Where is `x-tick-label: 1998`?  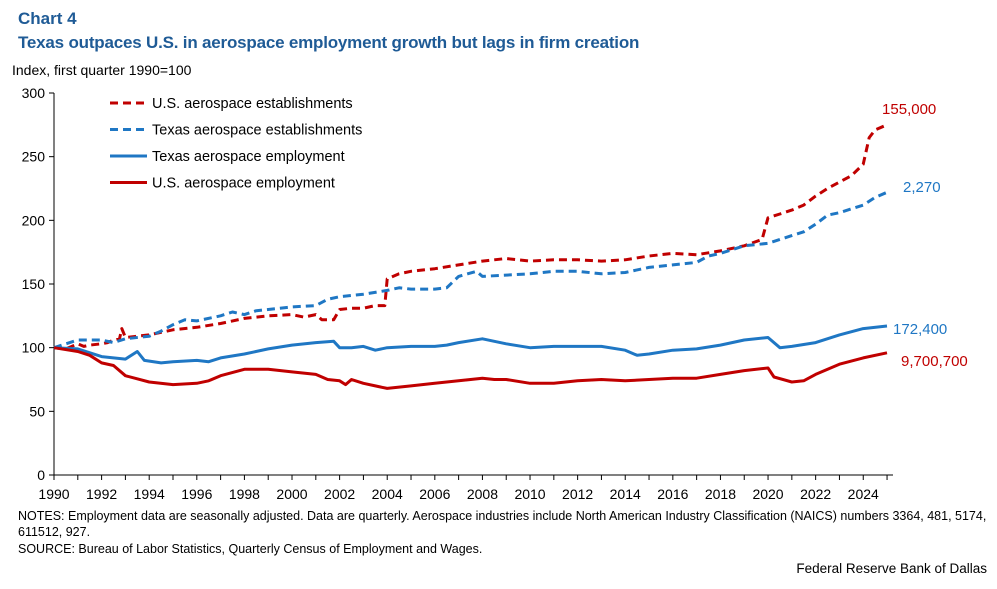 x-tick-label: 1998 is located at coordinates (244, 493).